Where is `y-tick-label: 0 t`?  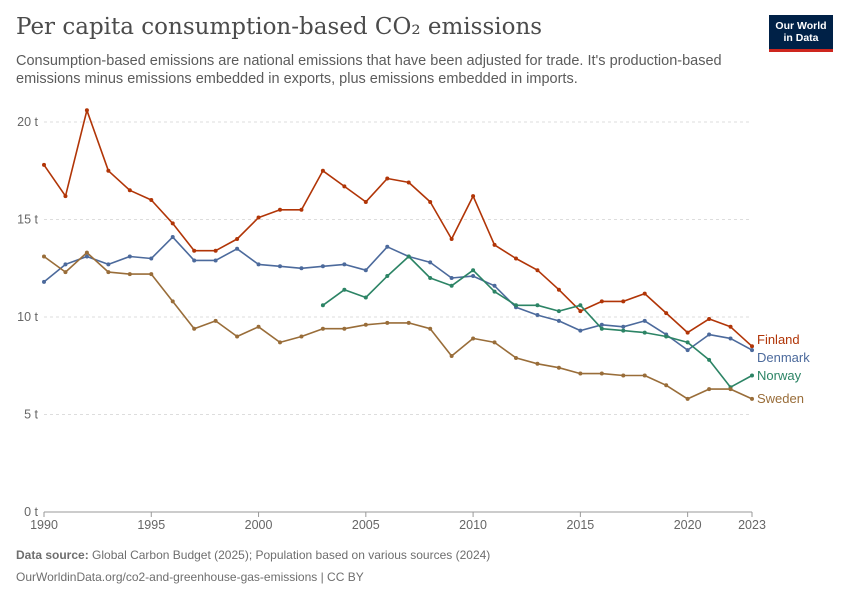 y-tick-label: 0 t is located at coordinates (31, 512).